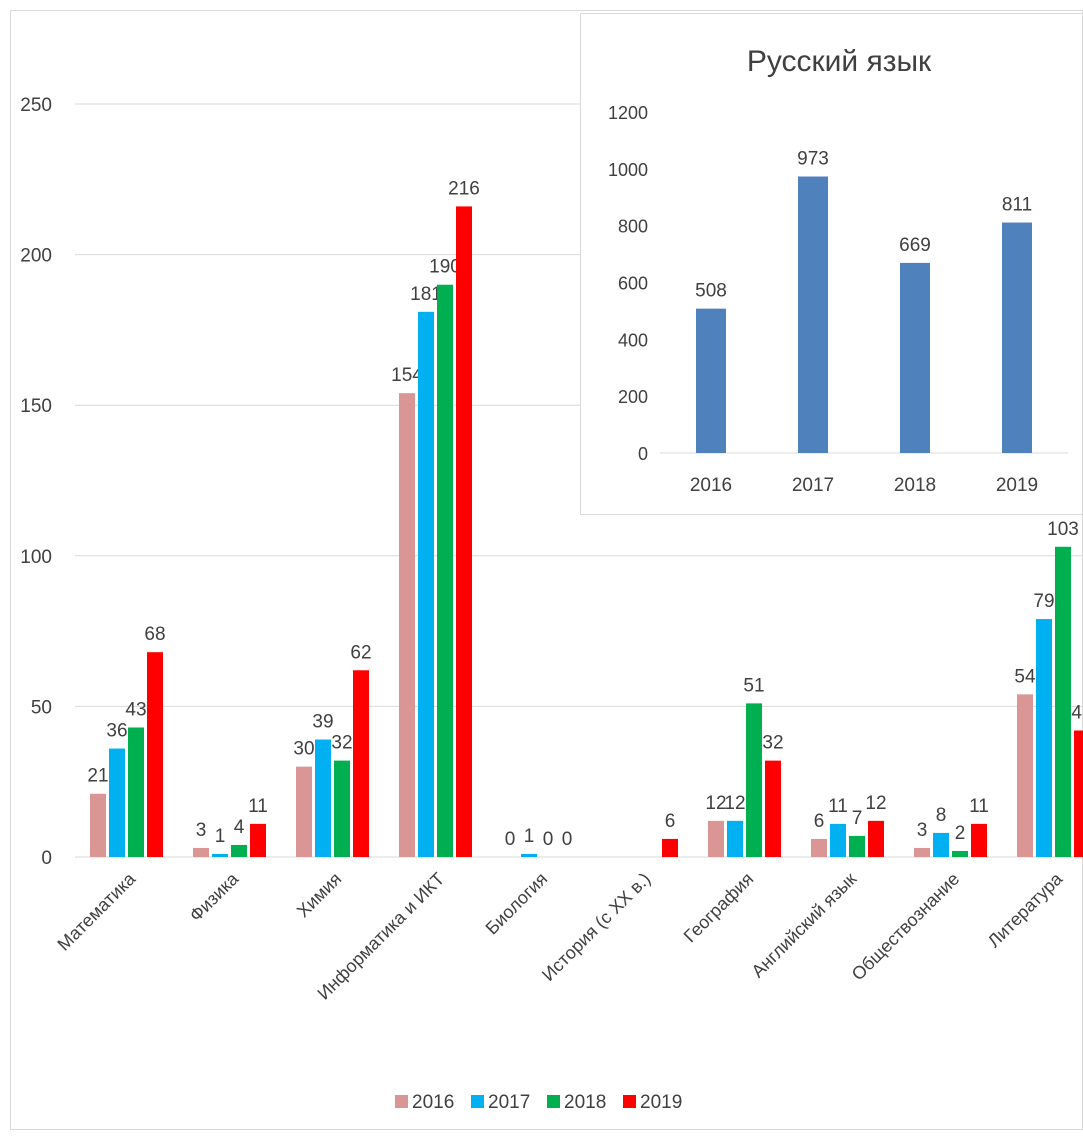 This screenshot has width=1083, height=1136. Describe the element at coordinates (1077, 712) in the screenshot. I see `data-label: 42` at that location.